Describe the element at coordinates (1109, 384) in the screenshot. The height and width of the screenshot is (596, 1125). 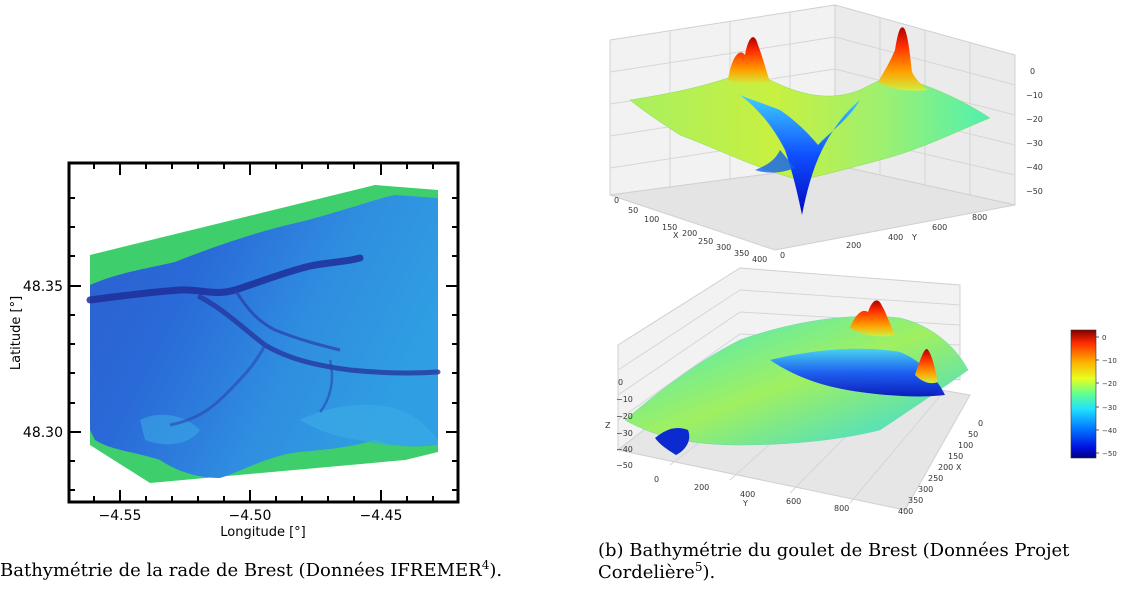
I see `colorbar-tick-label: −20` at that location.